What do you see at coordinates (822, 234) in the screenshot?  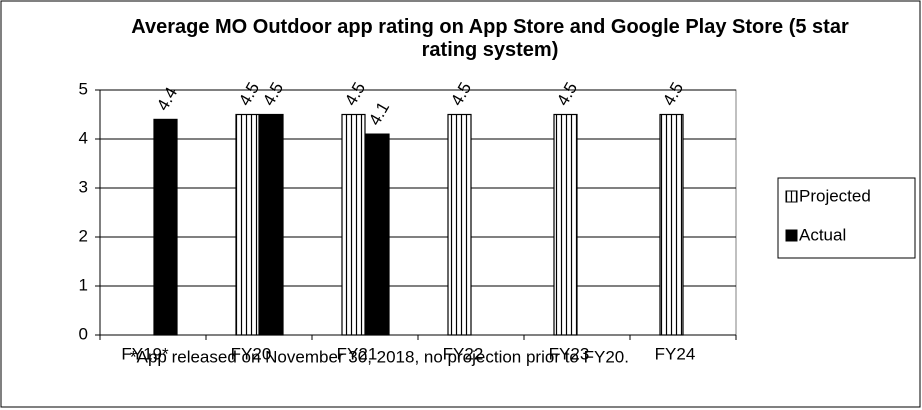 I see `legend-label: Actual` at bounding box center [822, 234].